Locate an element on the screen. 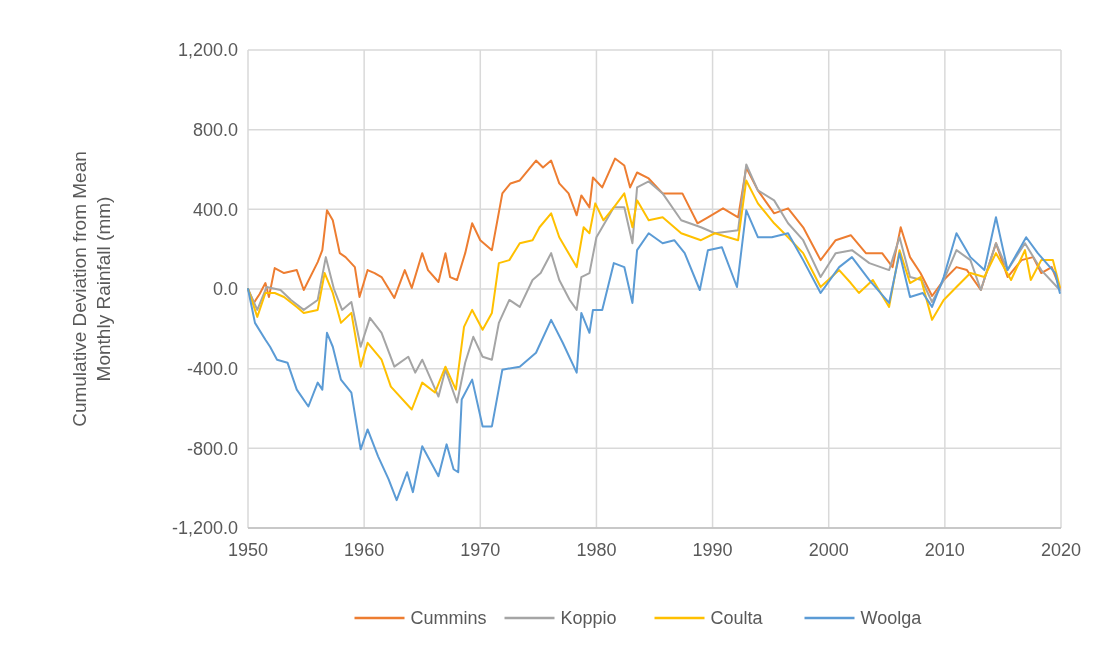 This screenshot has width=1105, height=662. x-tick-label: 2020 is located at coordinates (1061, 550).